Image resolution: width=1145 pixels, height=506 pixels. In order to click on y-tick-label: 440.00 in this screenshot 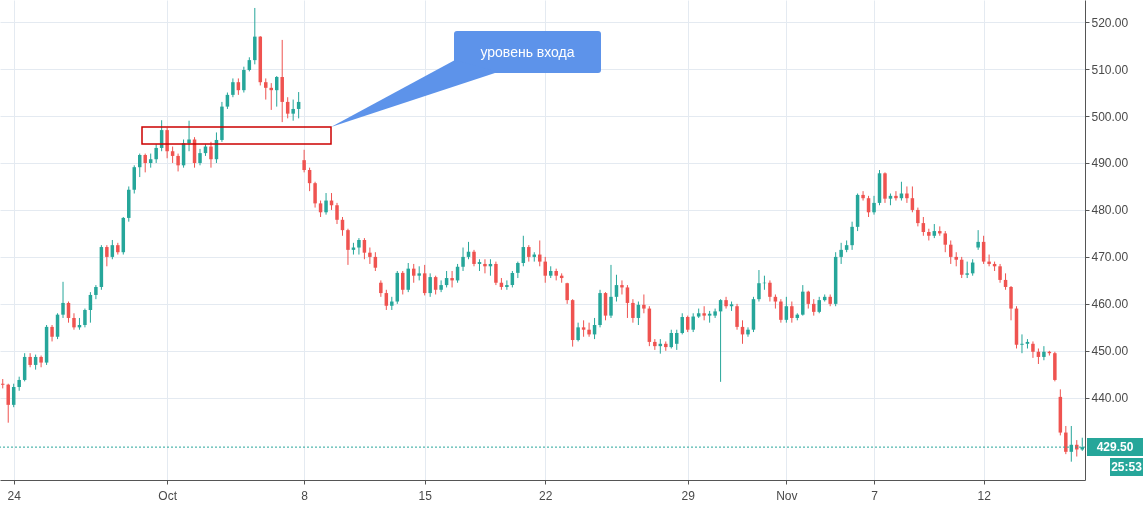, I will do `click(1110, 398)`.